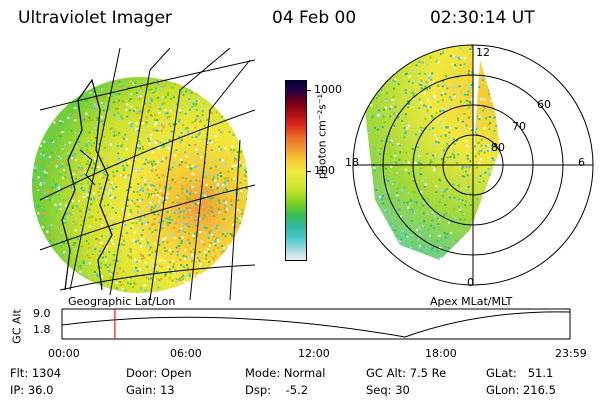 The height and width of the screenshot is (400, 600). I want to click on mlt-label-12: 12, so click(483, 52).